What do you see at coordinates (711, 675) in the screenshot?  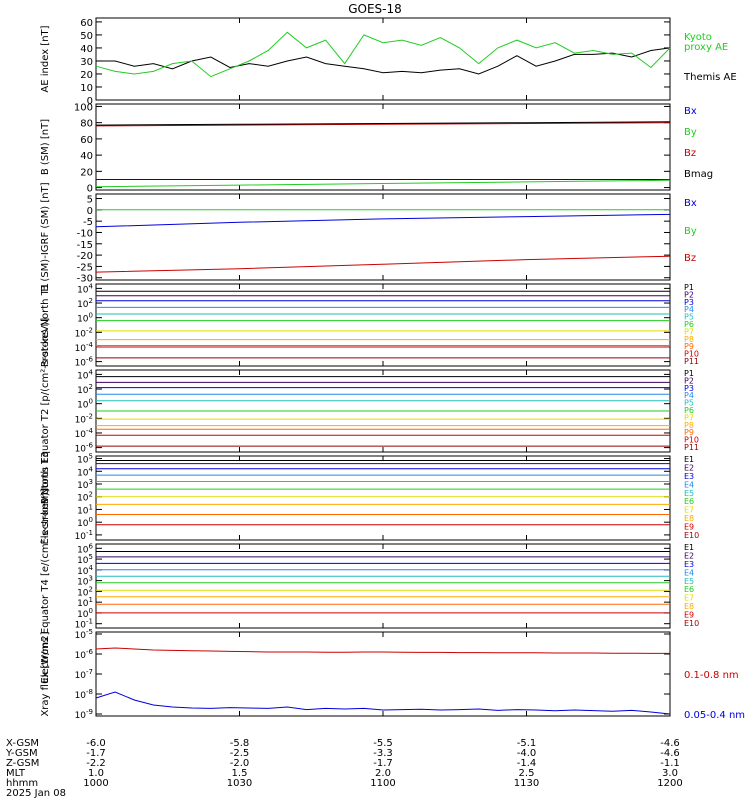 I see `legend-label: 0.1-0.8 nm` at bounding box center [711, 675].